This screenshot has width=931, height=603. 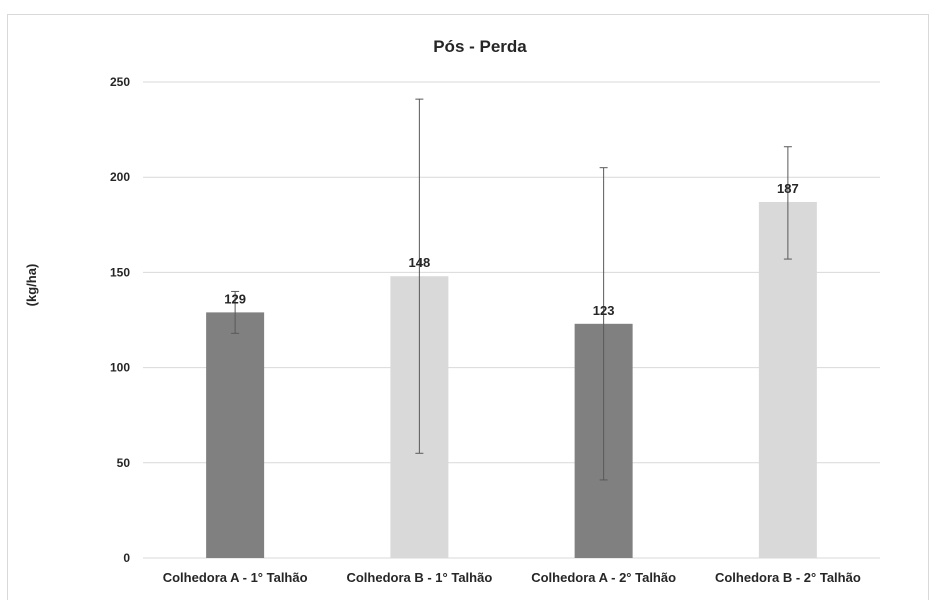 I want to click on chart-title: Pós - Perda, so click(x=480, y=46).